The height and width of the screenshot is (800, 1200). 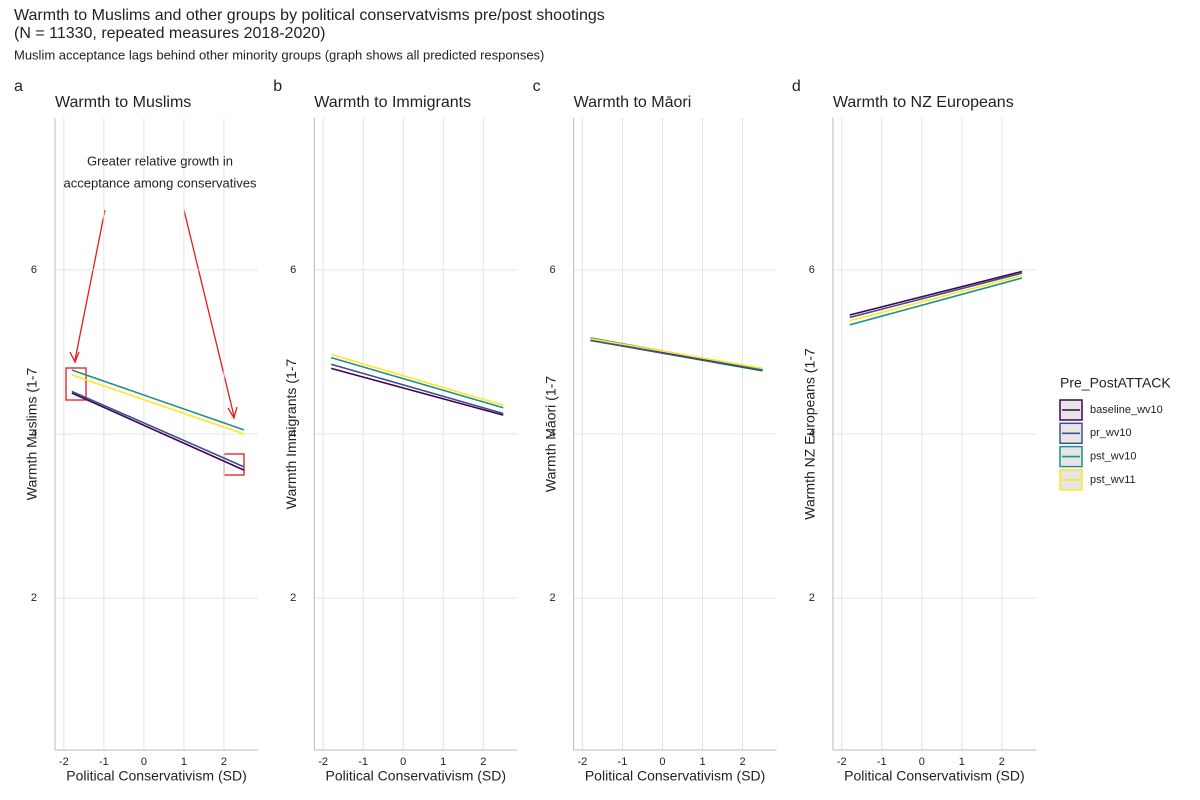 What do you see at coordinates (160, 160) in the screenshot?
I see `annotation: Greater relative growth in` at bounding box center [160, 160].